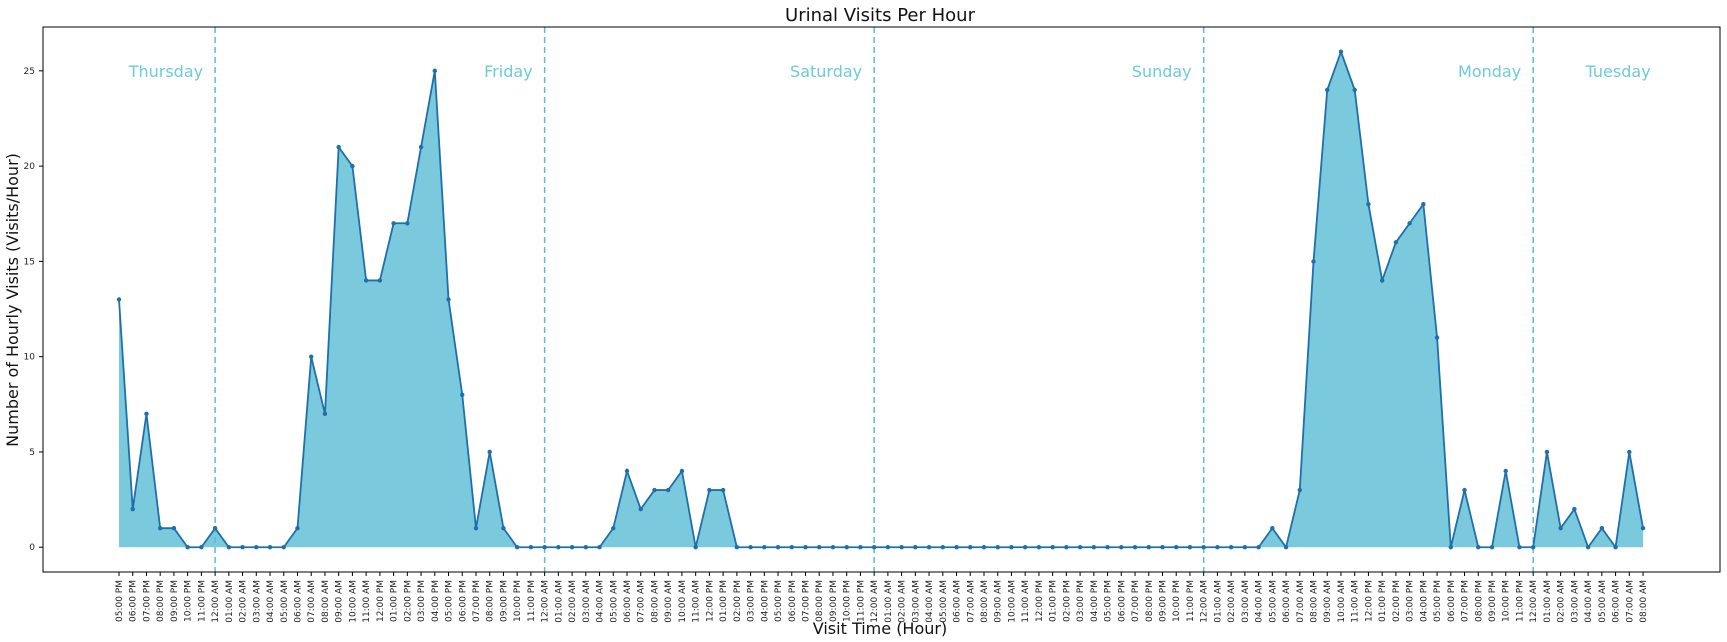 This screenshot has width=1727, height=642. I want to click on day-label: Tuesday, so click(1618, 71).